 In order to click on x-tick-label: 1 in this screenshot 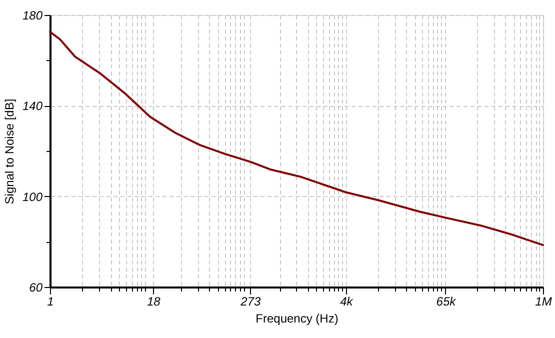, I will do `click(50, 301)`.